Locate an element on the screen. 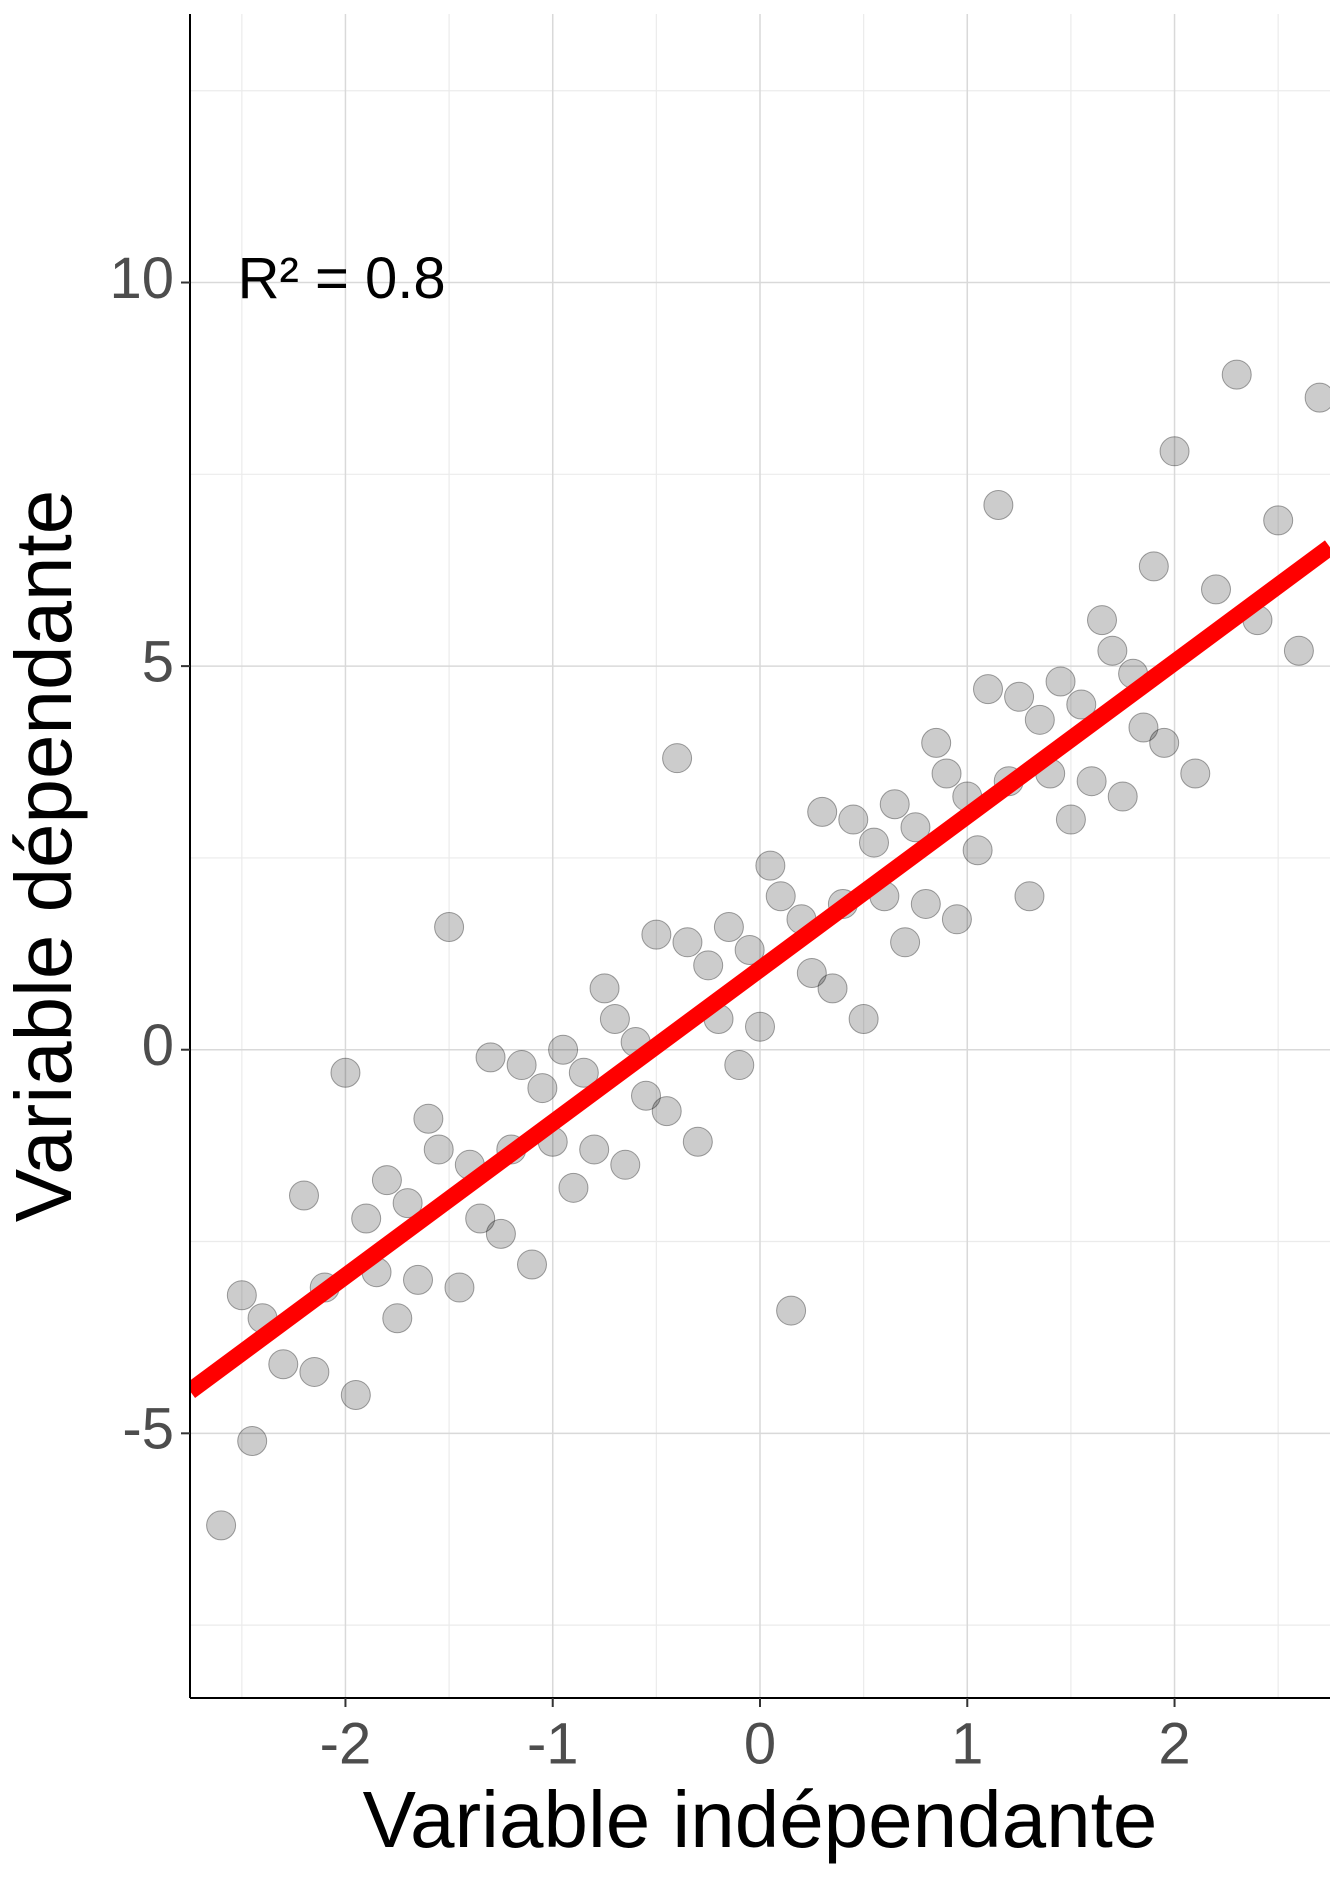  x-tick-label: 1 is located at coordinates (967, 1743).